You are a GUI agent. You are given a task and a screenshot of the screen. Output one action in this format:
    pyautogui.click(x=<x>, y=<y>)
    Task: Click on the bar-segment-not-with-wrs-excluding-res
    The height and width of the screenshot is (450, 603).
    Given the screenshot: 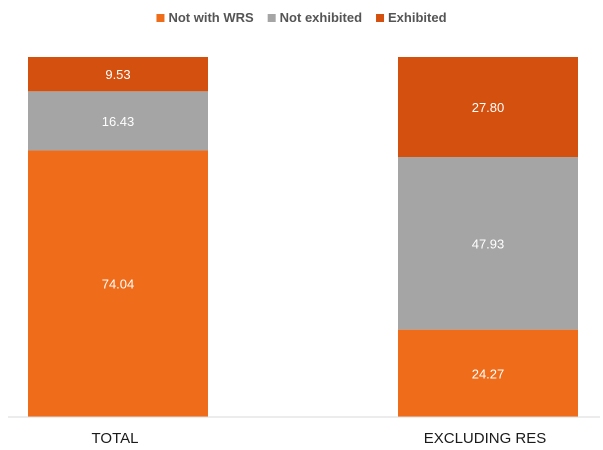 What is the action you would take?
    pyautogui.click(x=488, y=373)
    